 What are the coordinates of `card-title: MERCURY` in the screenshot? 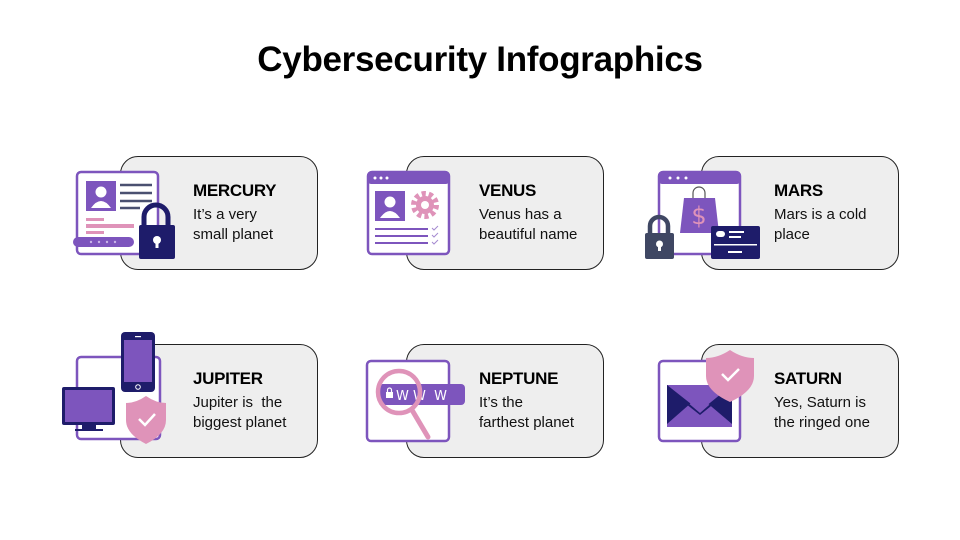 It's located at (235, 190).